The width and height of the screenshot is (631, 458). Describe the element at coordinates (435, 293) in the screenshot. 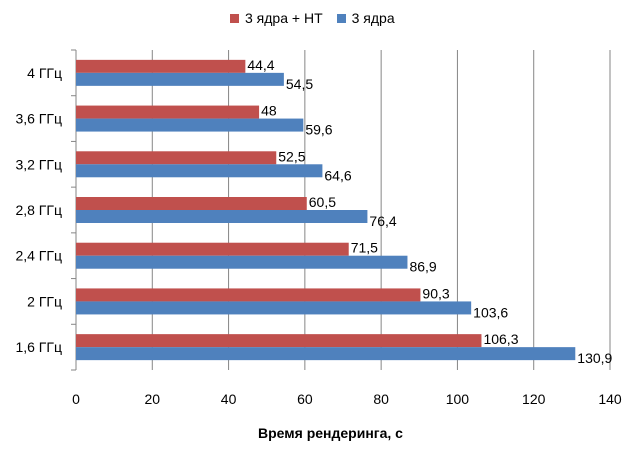

I see `data-label-s0-5: 90,3` at that location.